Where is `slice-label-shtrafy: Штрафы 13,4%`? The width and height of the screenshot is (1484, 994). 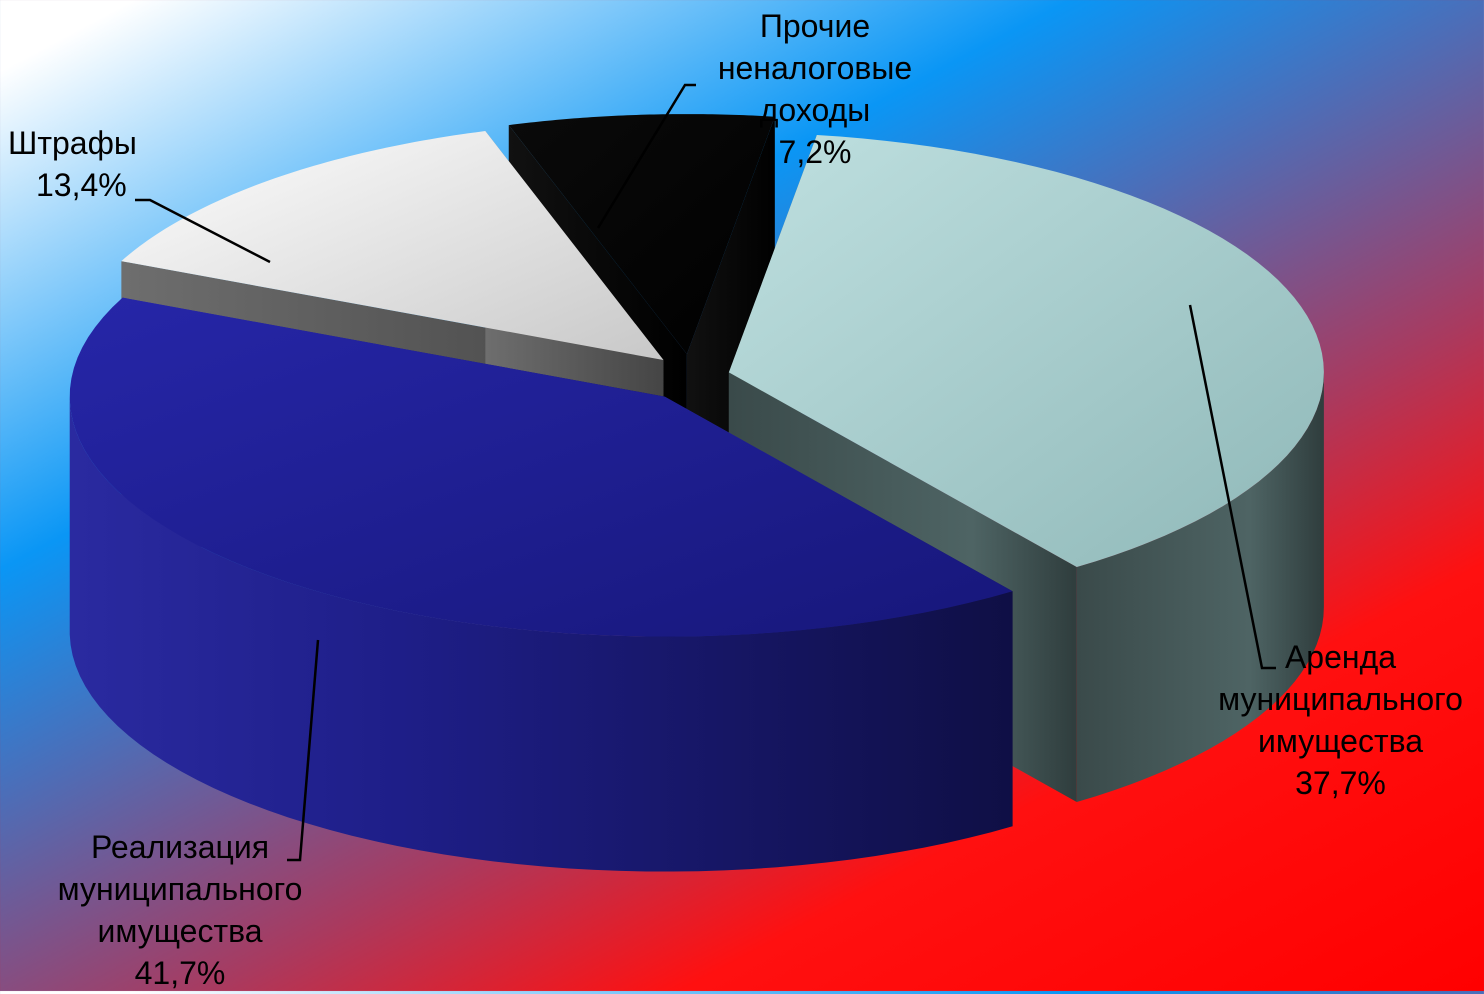
slice-label-shtrafy: Штрафы 13,4% is located at coordinates (88, 164).